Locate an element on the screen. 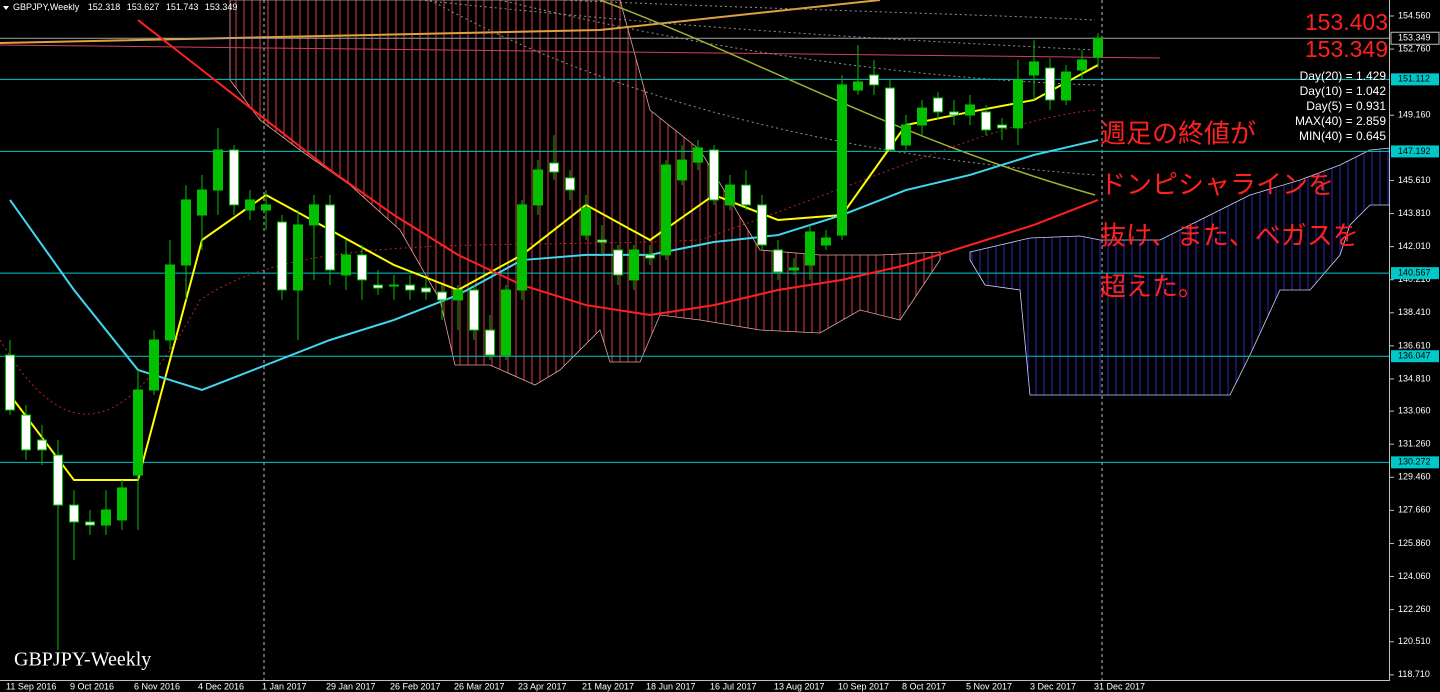  x-tick-label: 29 Jan 2017 is located at coordinates (351, 686).